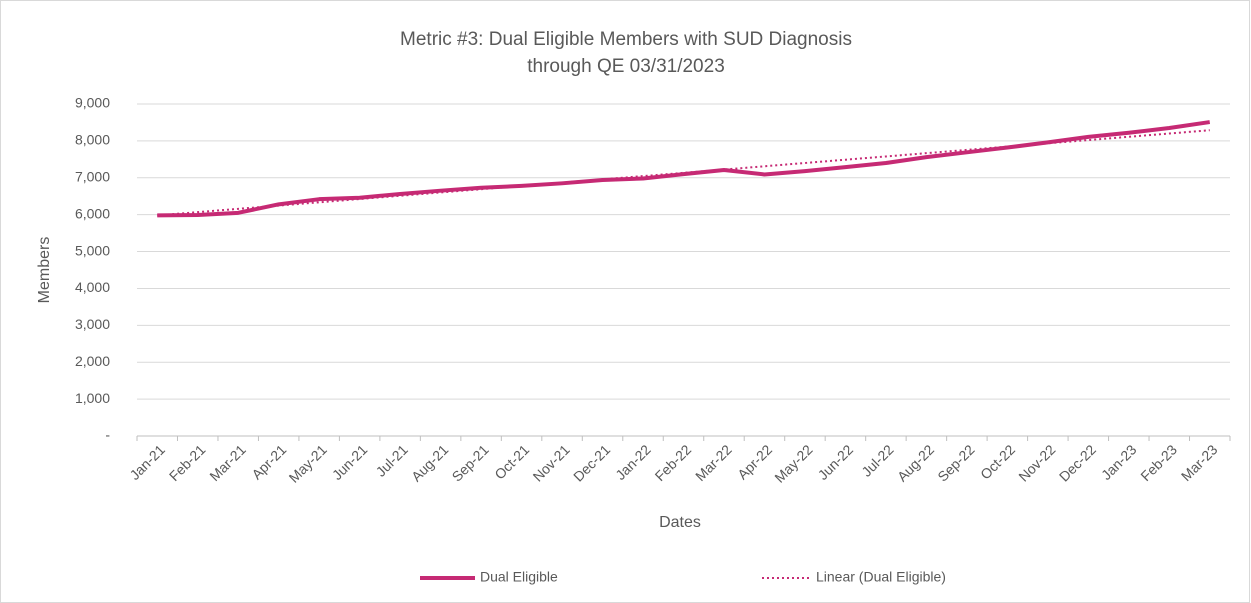  I want to click on legend-label: Dual Eligible, so click(519, 577).